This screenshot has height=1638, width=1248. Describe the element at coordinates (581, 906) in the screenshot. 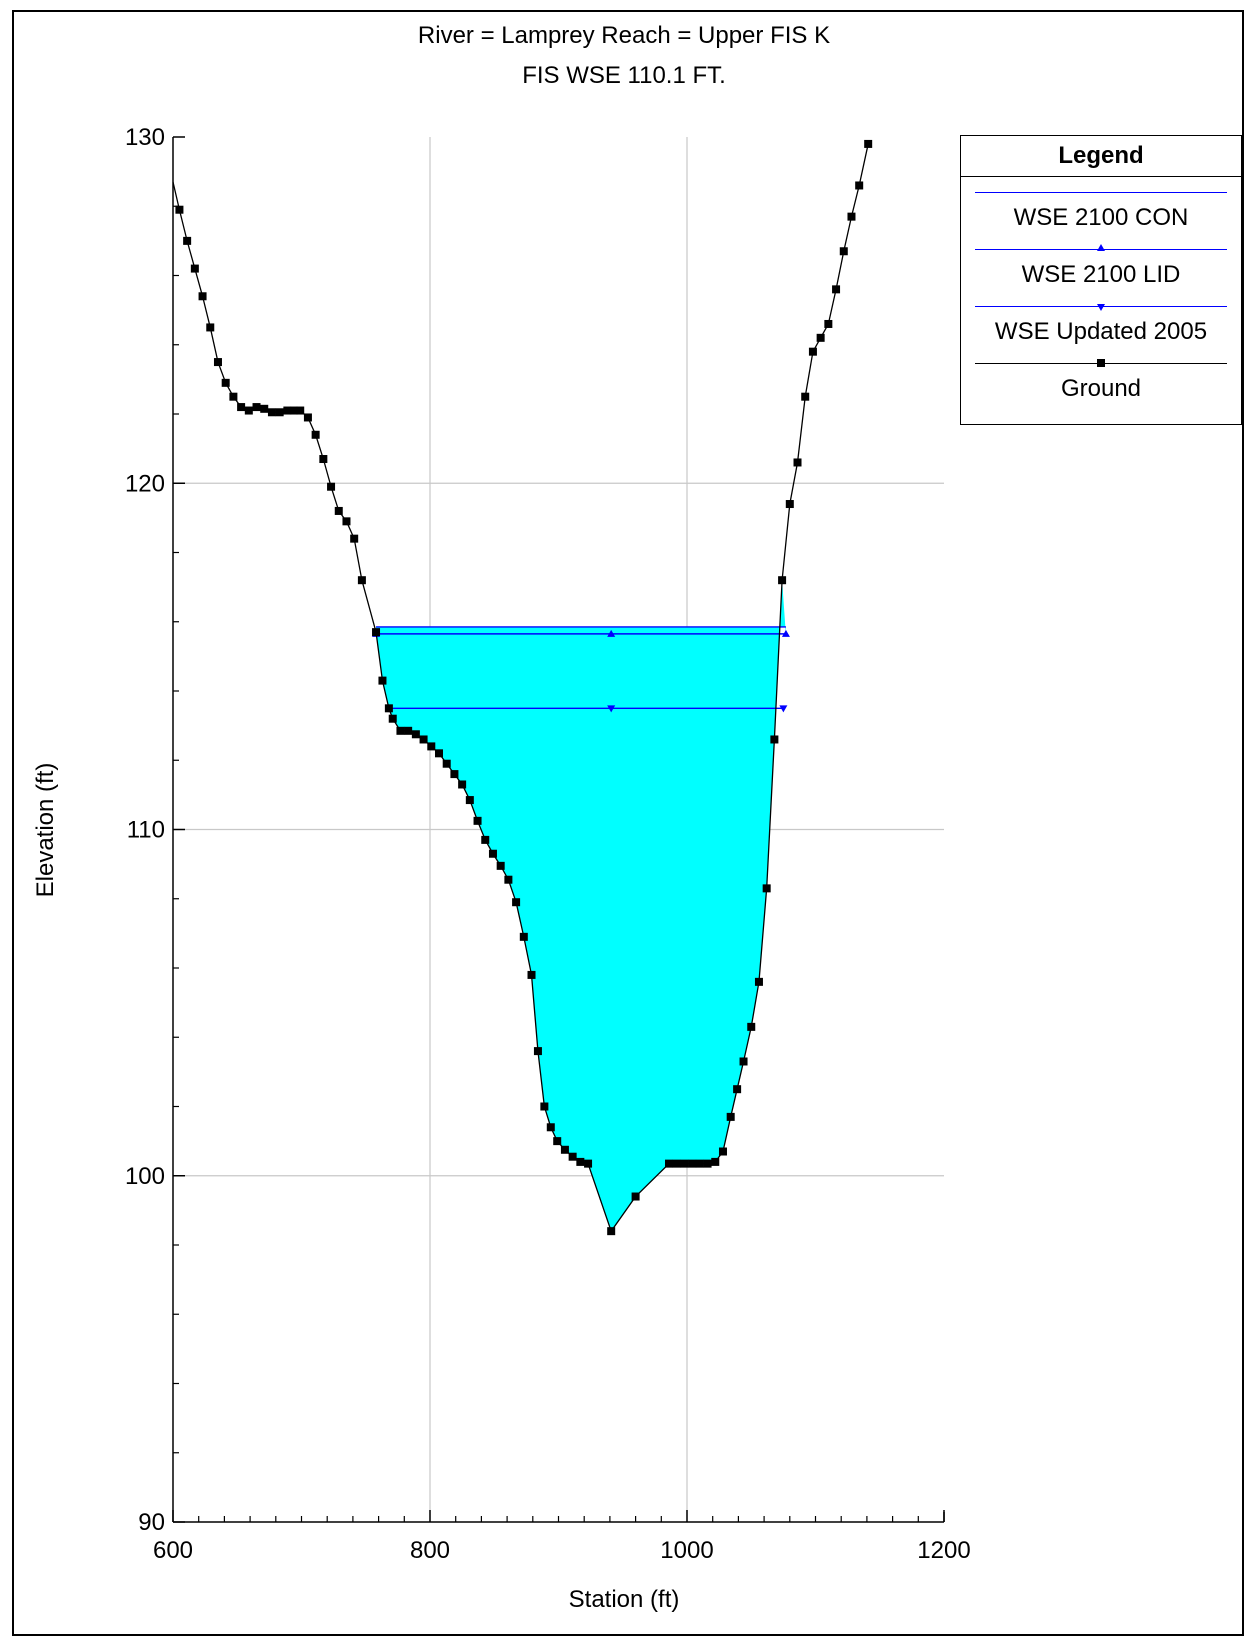

I see `water-fill-area` at that location.